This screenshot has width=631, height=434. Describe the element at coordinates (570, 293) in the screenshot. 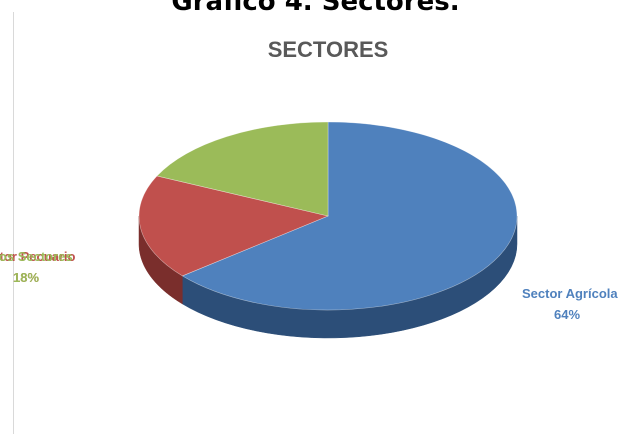

I see `slice-name-label: Sector Agrícola` at that location.